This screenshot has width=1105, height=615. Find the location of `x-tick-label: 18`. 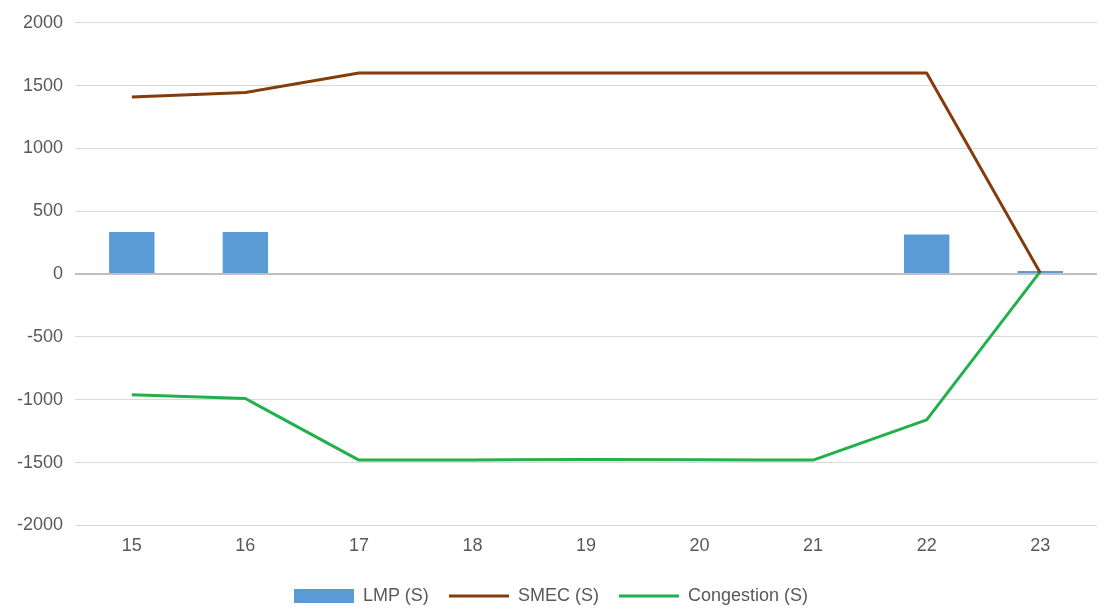

x-tick-label: 18 is located at coordinates (472, 545).